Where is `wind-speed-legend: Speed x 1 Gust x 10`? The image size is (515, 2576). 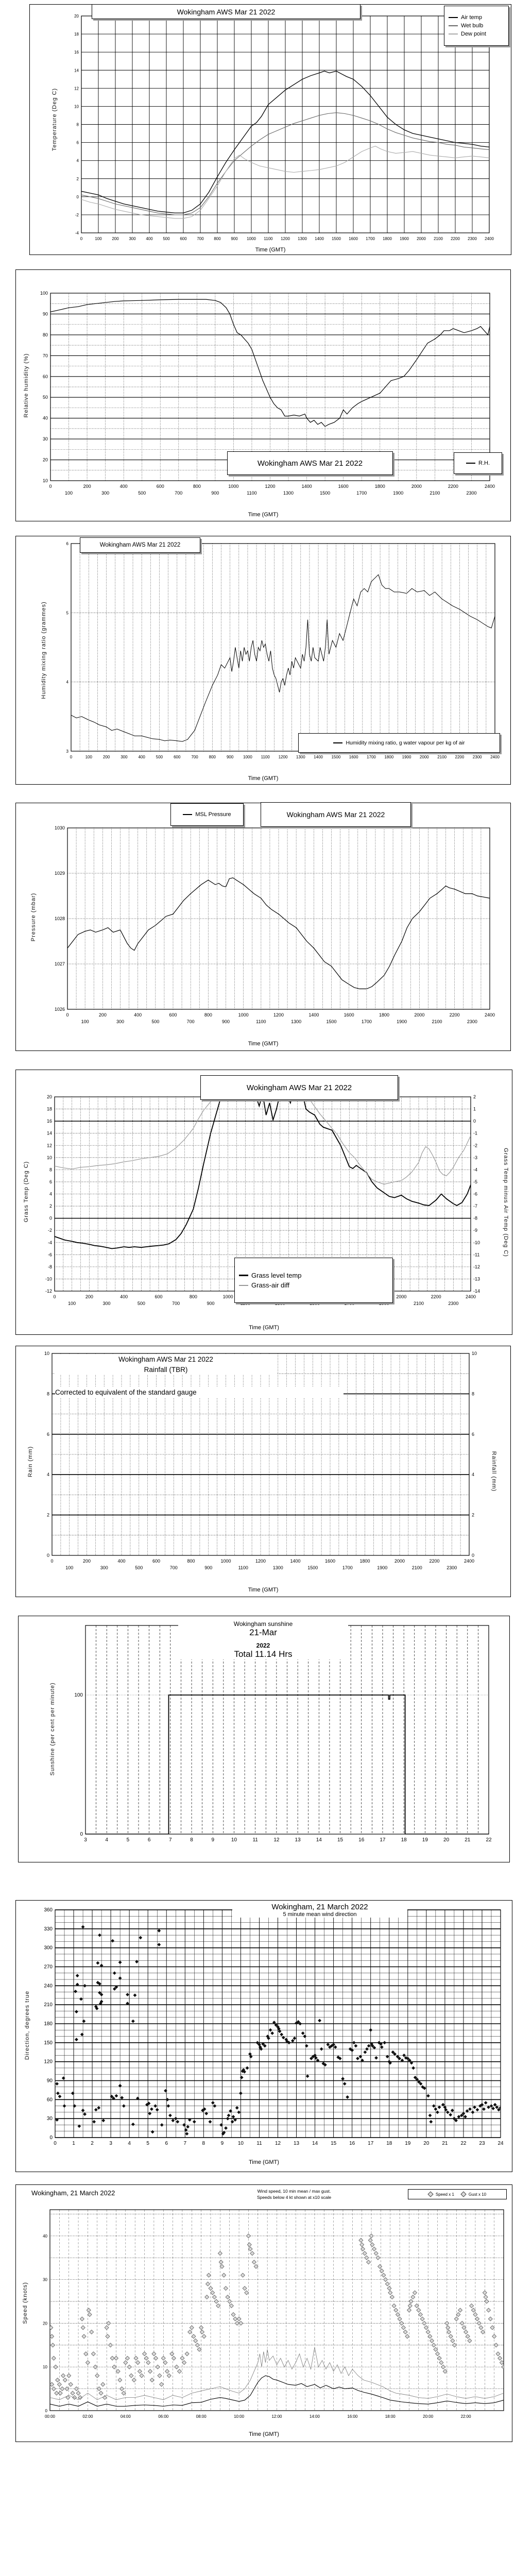 wind-speed-legend: Speed x 1 Gust x 10 is located at coordinates (457, 2194).